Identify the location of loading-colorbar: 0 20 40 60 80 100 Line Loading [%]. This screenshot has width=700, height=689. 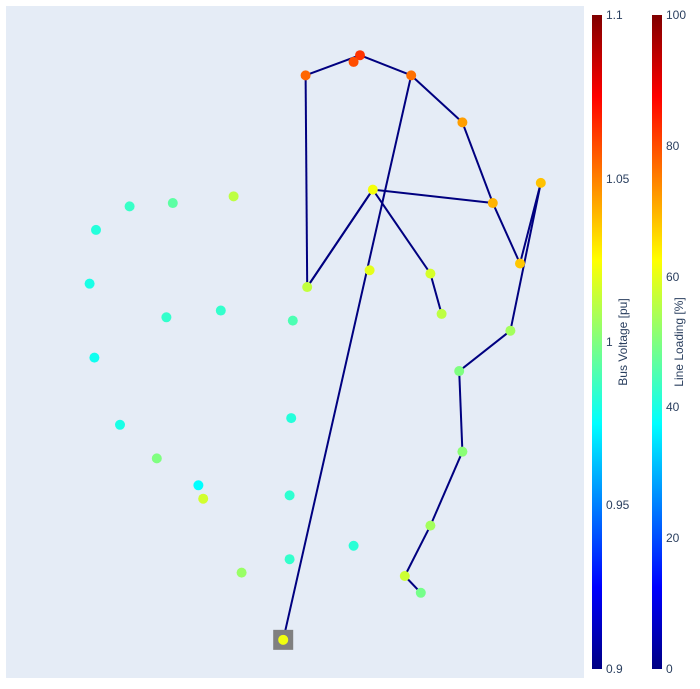
(669, 342).